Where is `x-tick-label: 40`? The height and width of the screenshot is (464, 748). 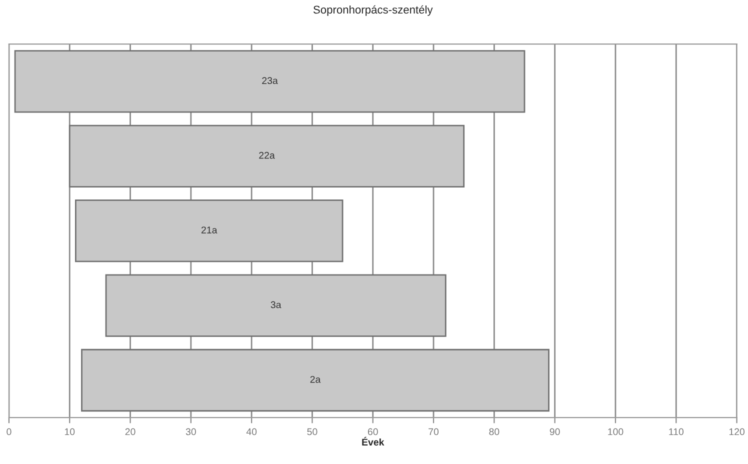 x-tick-label: 40 is located at coordinates (251, 432).